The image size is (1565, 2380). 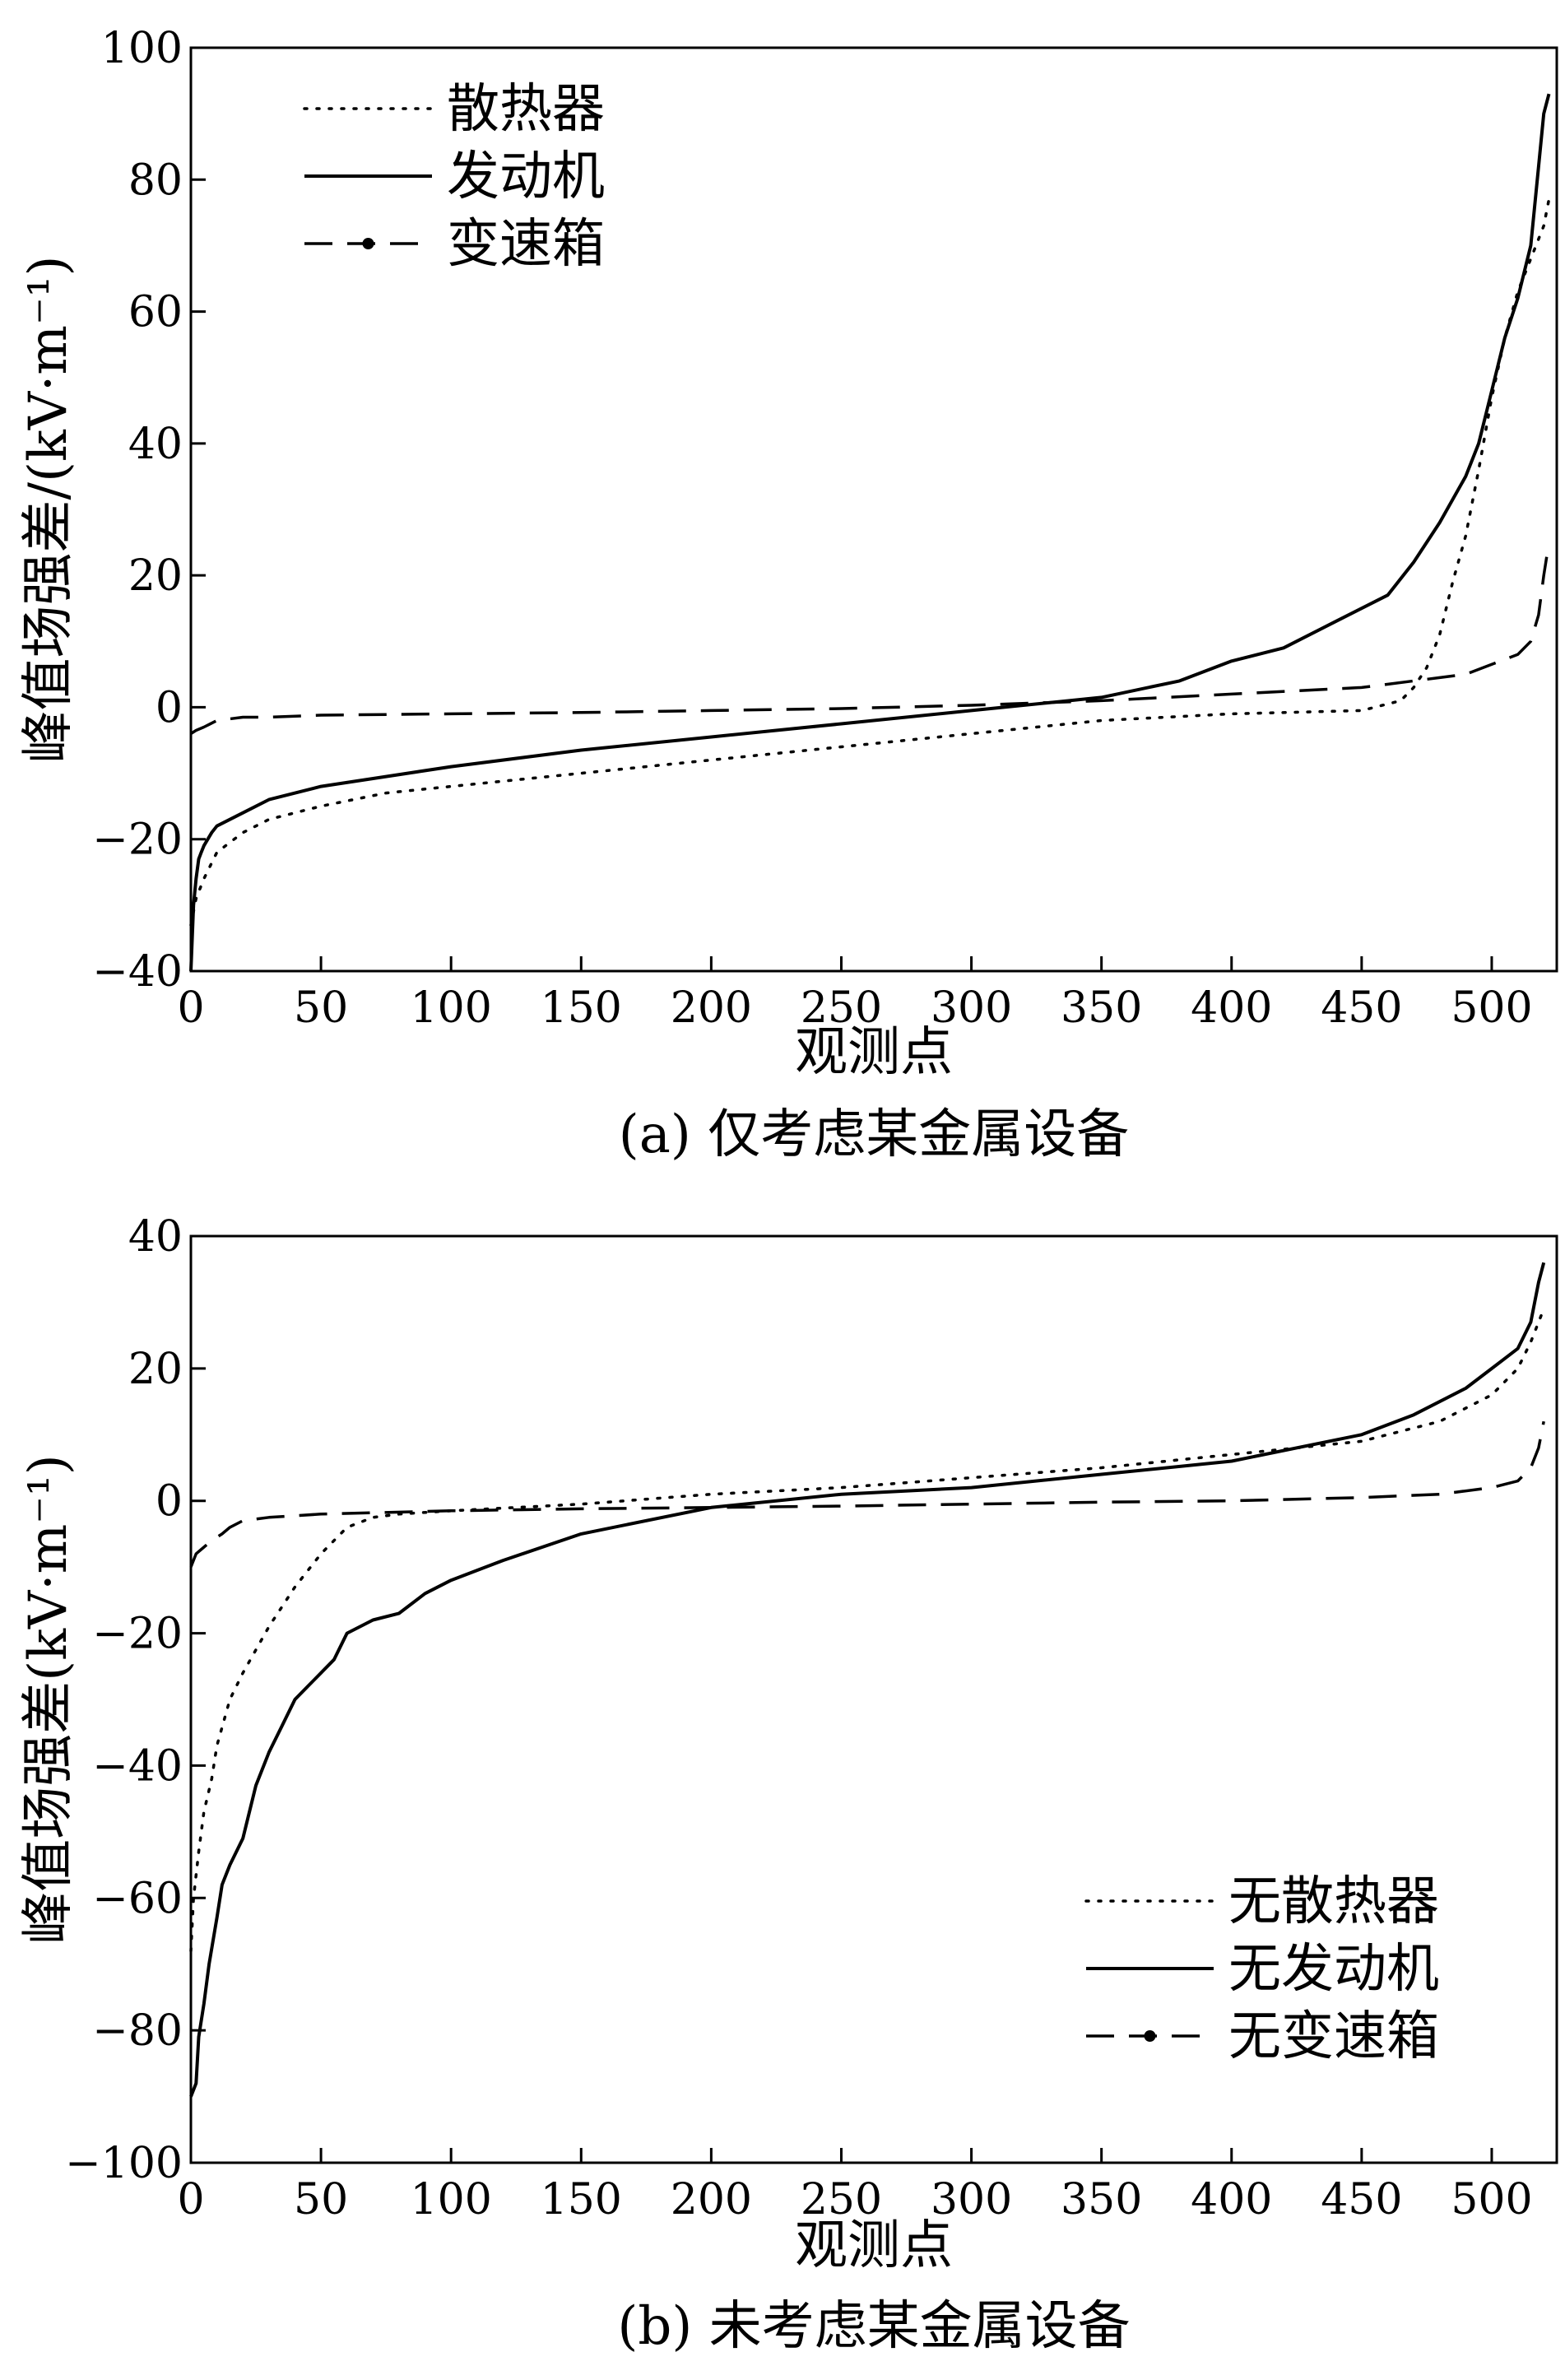 I want to click on y-tick-label: −80, so click(x=137, y=2031).